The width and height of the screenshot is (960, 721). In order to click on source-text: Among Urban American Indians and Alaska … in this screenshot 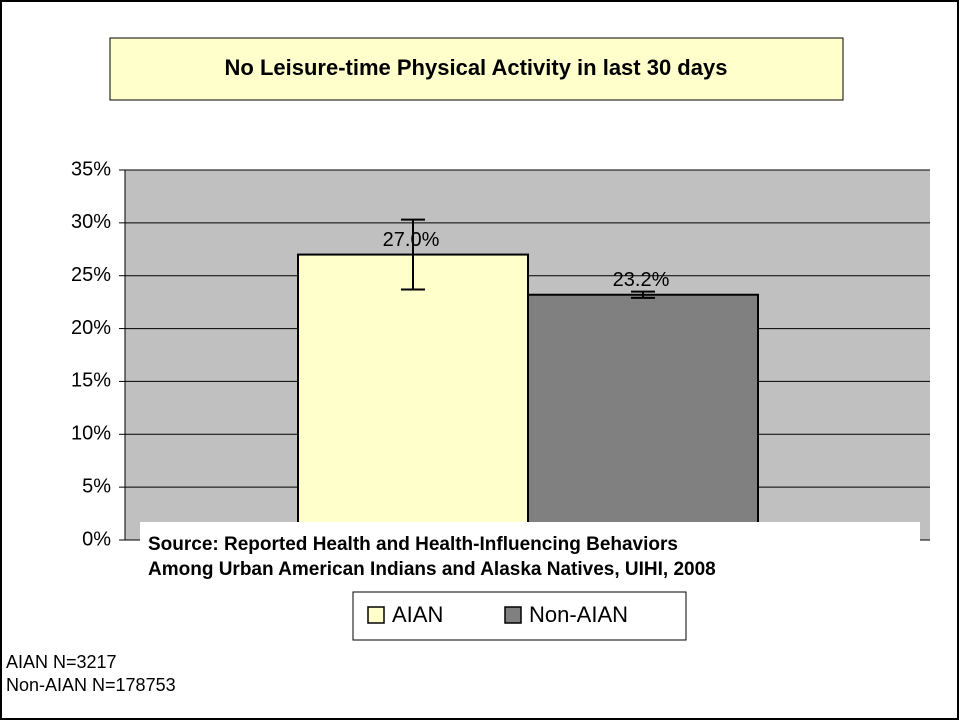, I will do `click(432, 569)`.